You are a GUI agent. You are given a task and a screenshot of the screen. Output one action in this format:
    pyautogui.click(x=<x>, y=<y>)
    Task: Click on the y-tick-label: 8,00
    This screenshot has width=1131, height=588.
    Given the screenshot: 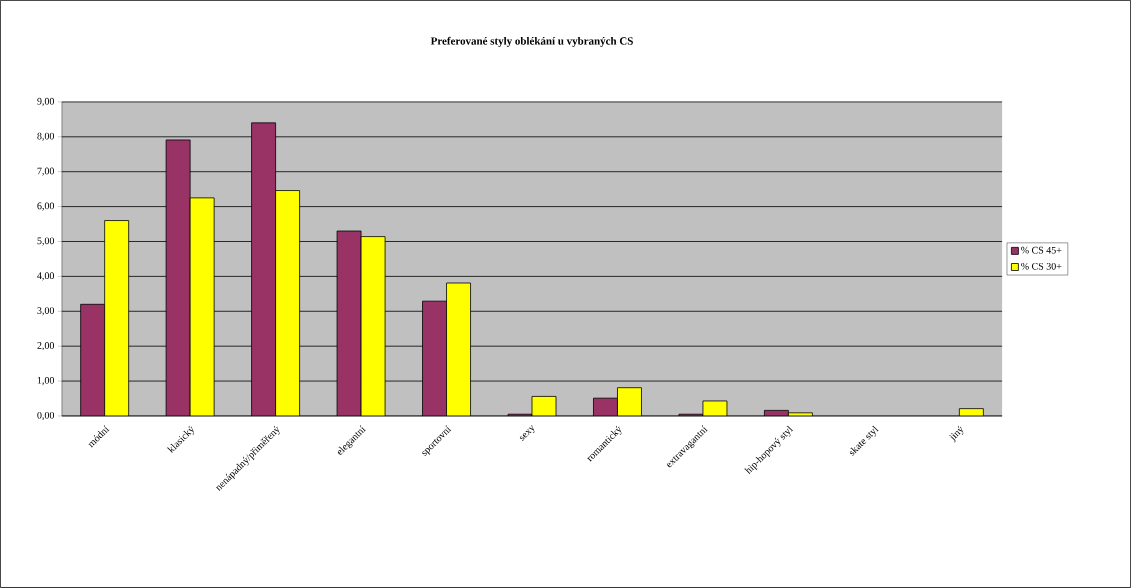 What is the action you would take?
    pyautogui.click(x=46, y=136)
    